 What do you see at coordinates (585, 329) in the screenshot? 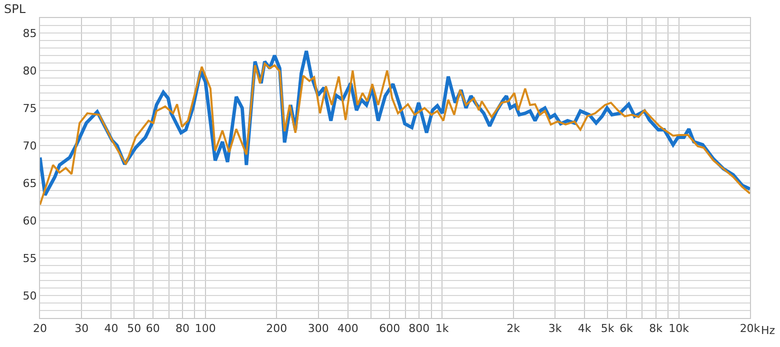
I see `x-tick-label: 4k` at bounding box center [585, 329].